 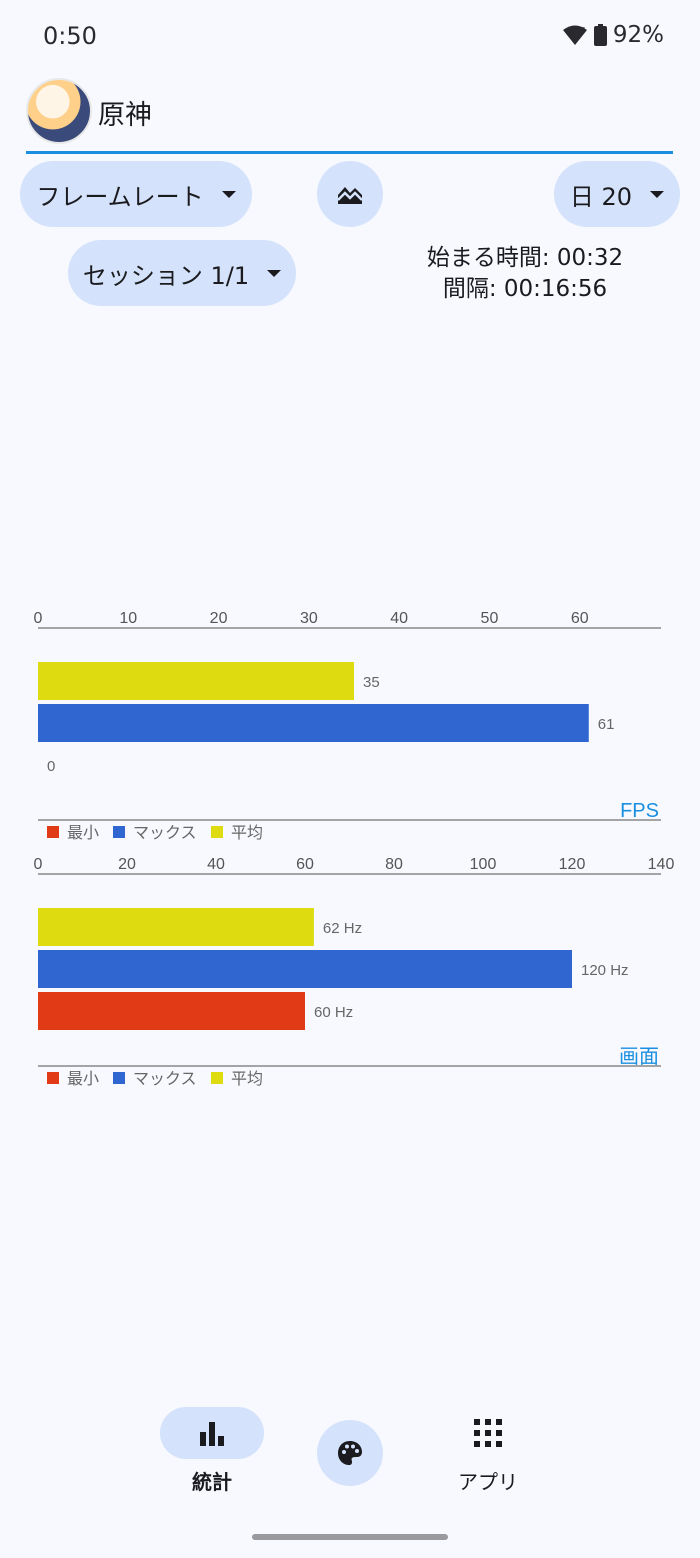 What do you see at coordinates (601, 196) in the screenshot?
I see `day-dropdown-label: 日 20` at bounding box center [601, 196].